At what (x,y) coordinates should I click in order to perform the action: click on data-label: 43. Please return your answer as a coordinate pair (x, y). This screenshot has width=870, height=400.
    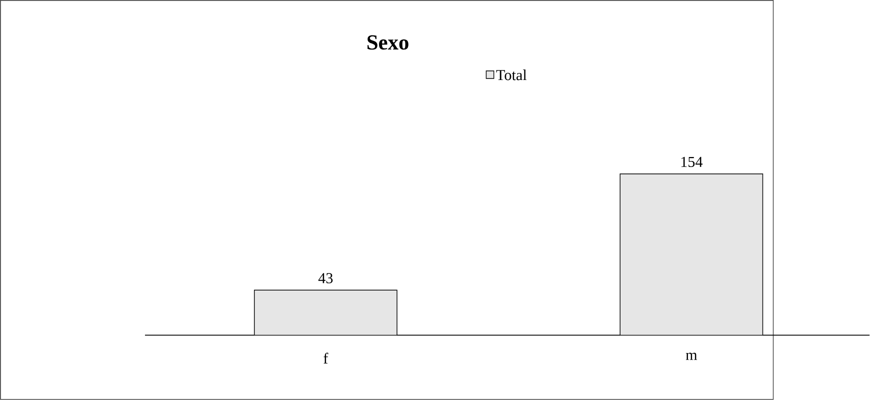
    Looking at the image, I should click on (325, 278).